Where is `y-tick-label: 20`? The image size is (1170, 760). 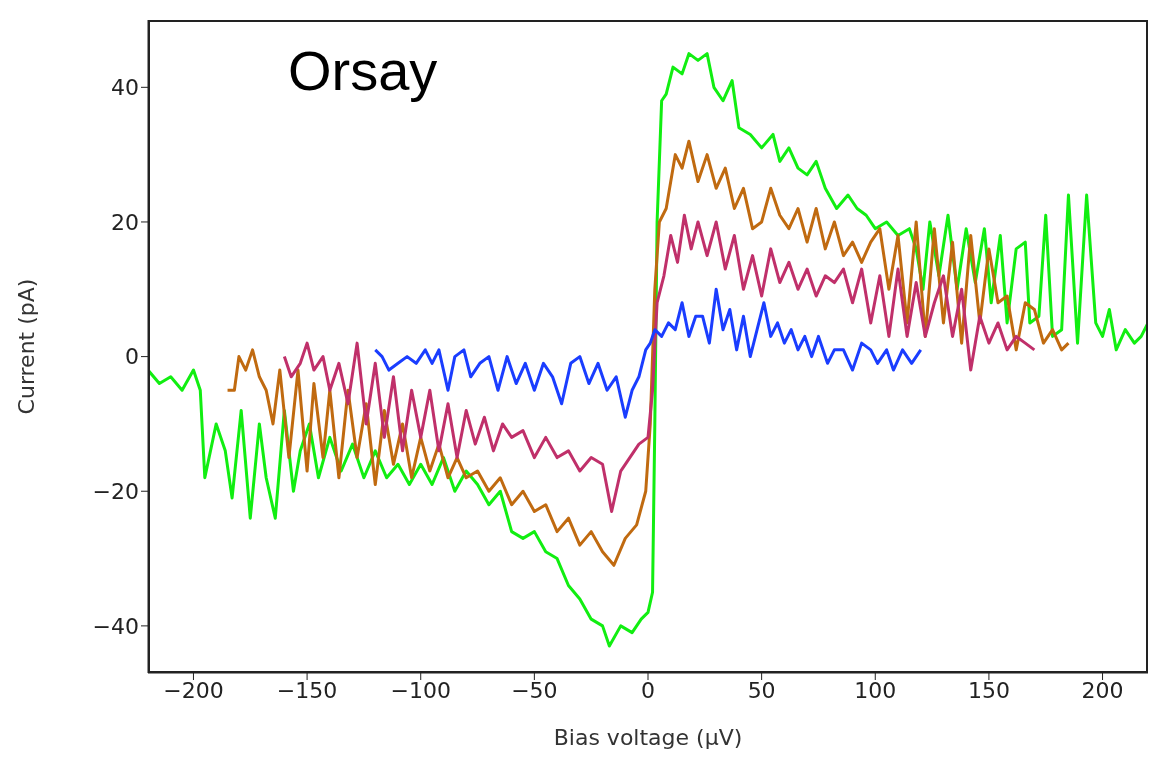
y-tick-label: 20 is located at coordinates (125, 222).